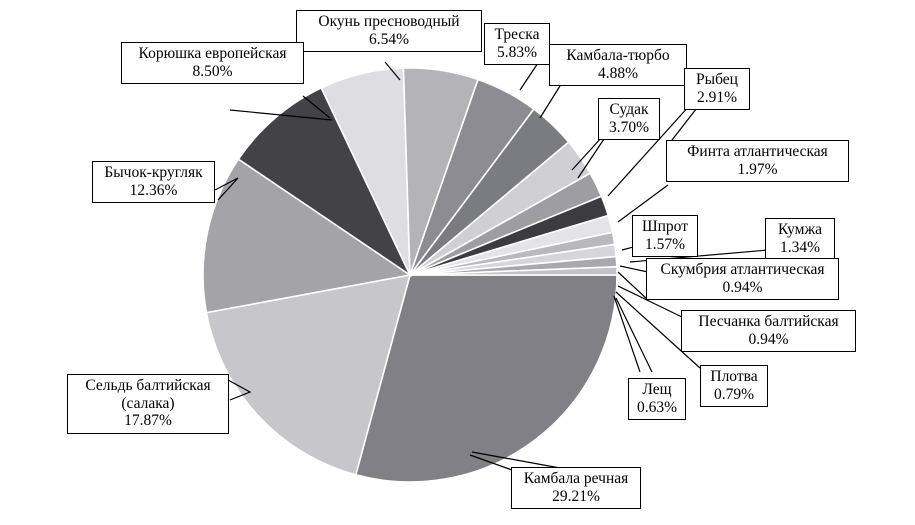  What do you see at coordinates (757, 169) in the screenshot?
I see `callout-value: 1.97%` at bounding box center [757, 169].